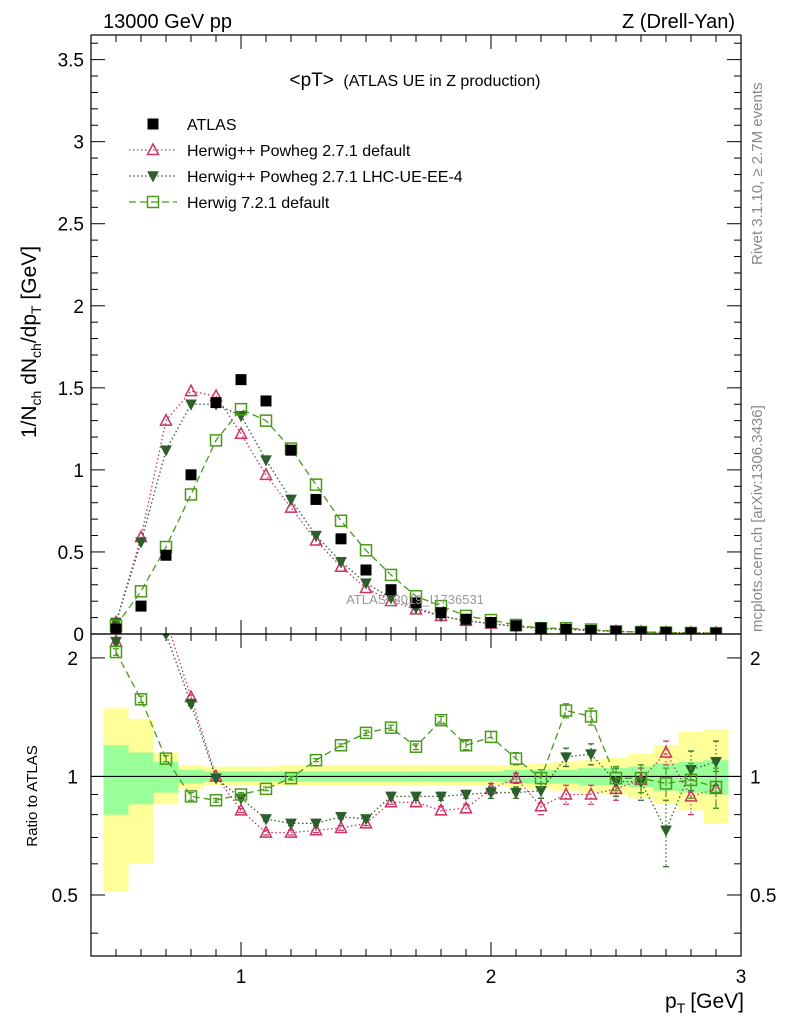 Image resolution: width=786 pixels, height=1024 pixels. What do you see at coordinates (241, 977) in the screenshot?
I see `x-tick-label: 1` at bounding box center [241, 977].